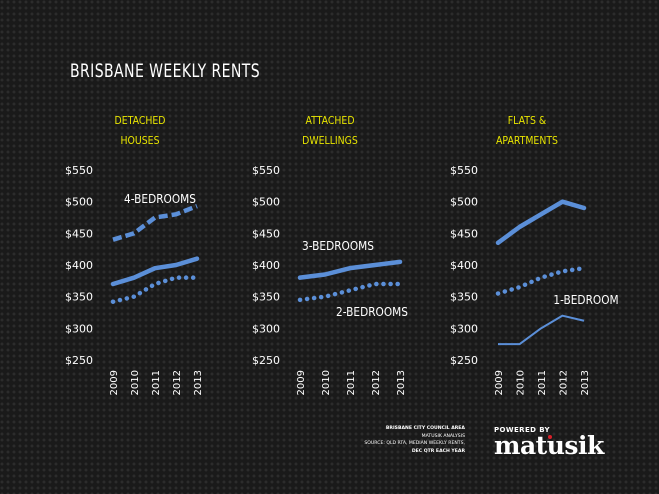  I want to click on panel-title-line: DWELLINGS, so click(330, 140).